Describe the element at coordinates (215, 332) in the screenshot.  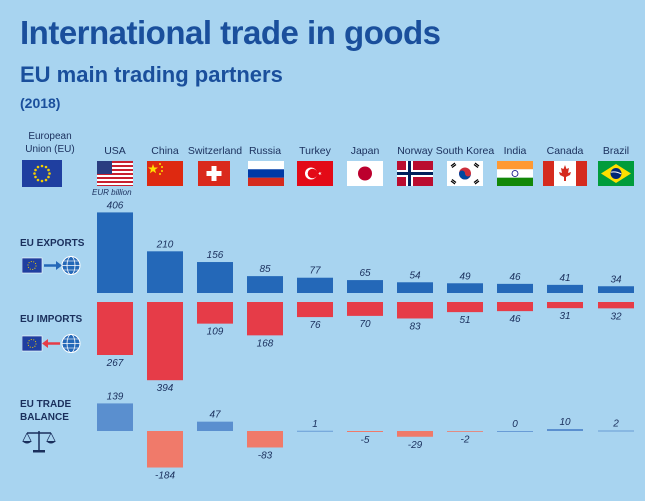
I see `import-value-label: 109` at that location.